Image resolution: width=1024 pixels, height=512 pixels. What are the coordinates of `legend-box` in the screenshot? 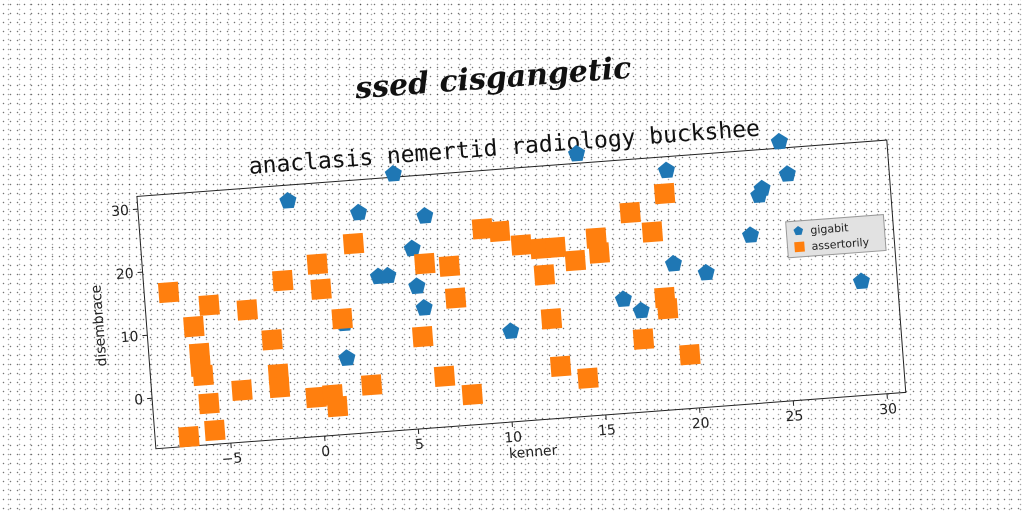 It's located at (836, 236).